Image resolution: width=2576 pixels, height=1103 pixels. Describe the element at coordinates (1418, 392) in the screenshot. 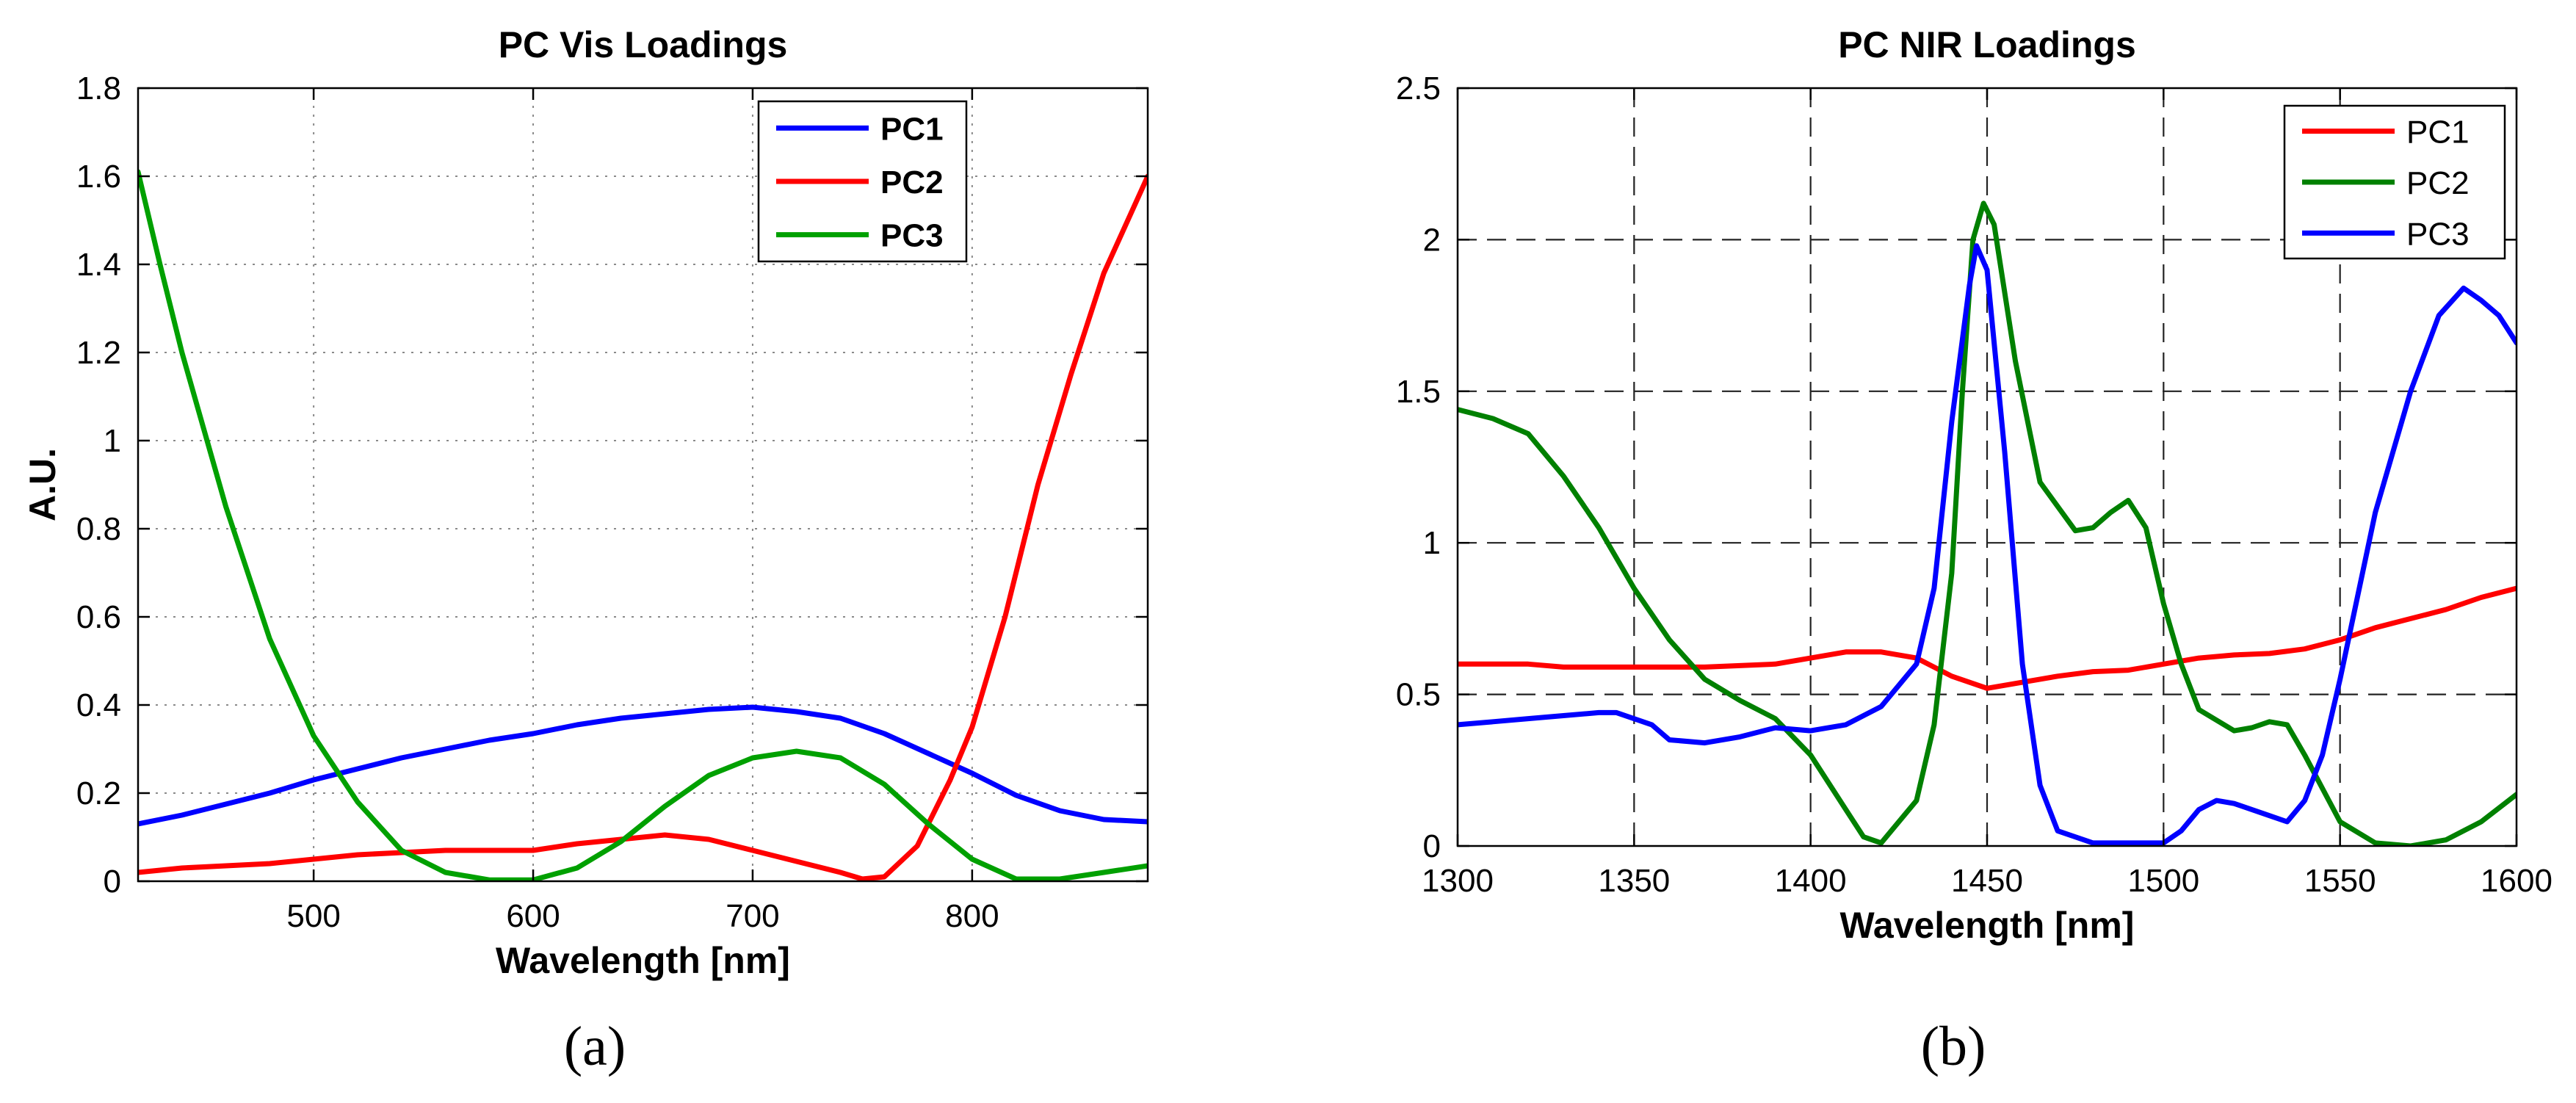

I see `y-tick-label: 1.5` at that location.